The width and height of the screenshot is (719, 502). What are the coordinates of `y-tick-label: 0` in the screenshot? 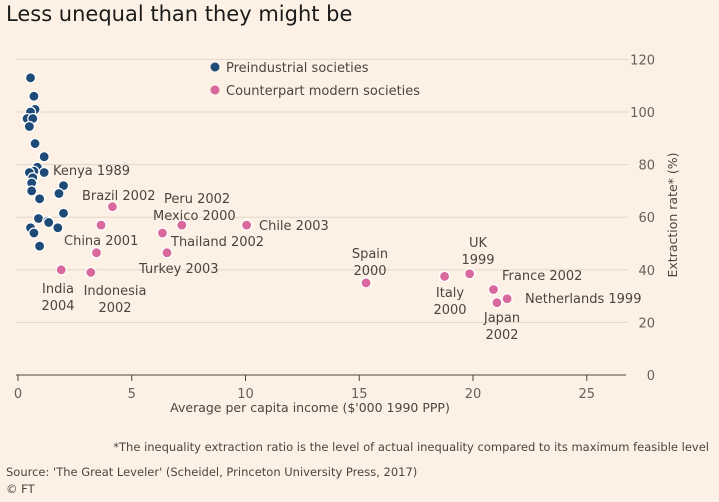 It's located at (651, 376).